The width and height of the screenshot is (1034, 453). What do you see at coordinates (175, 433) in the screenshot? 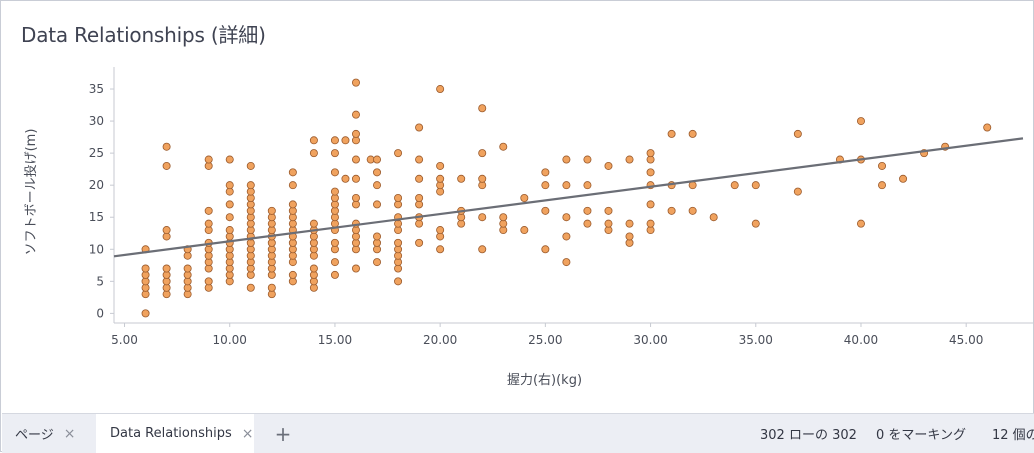
I see `tab-data-relationships: Data Relationships ×` at bounding box center [175, 433].